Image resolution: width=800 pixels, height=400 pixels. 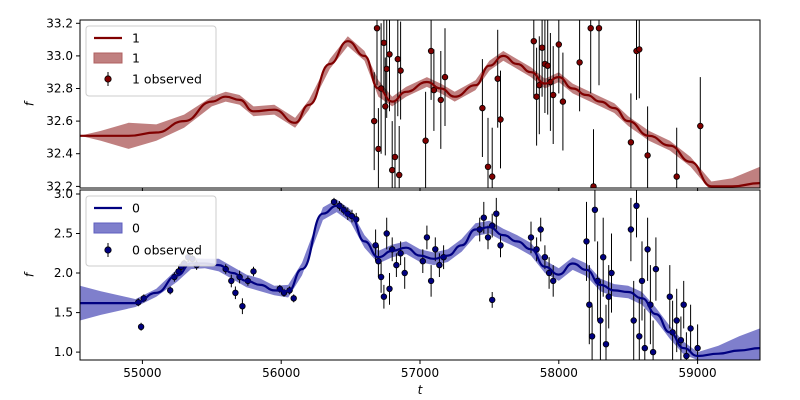 I want to click on xtick-label: 57000, so click(x=420, y=373).